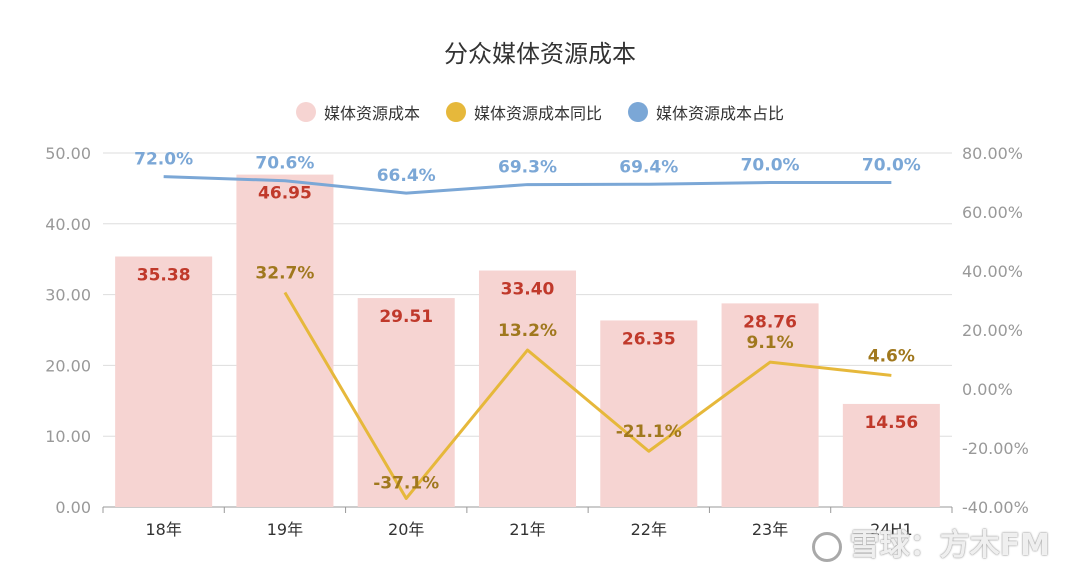  I want to click on legend-swatch-cost, so click(305, 112).